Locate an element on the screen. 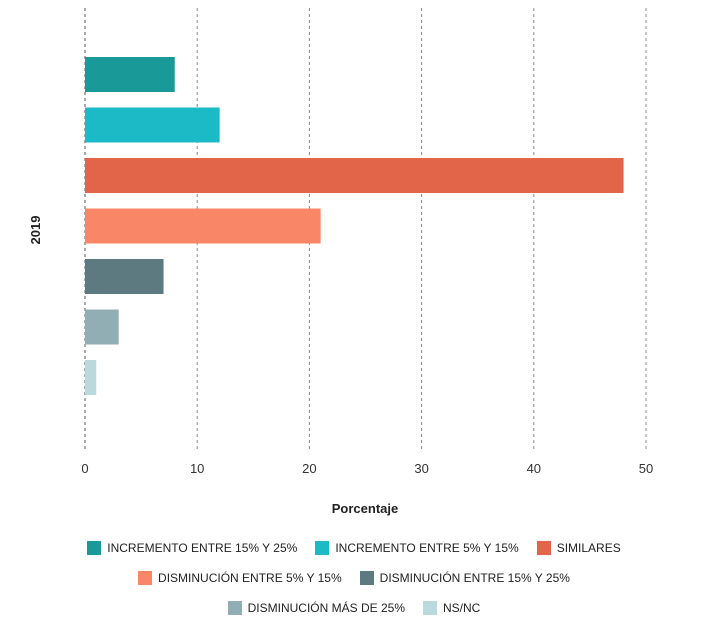 The width and height of the screenshot is (708, 621). x-tick-label: 40 is located at coordinates (534, 468).